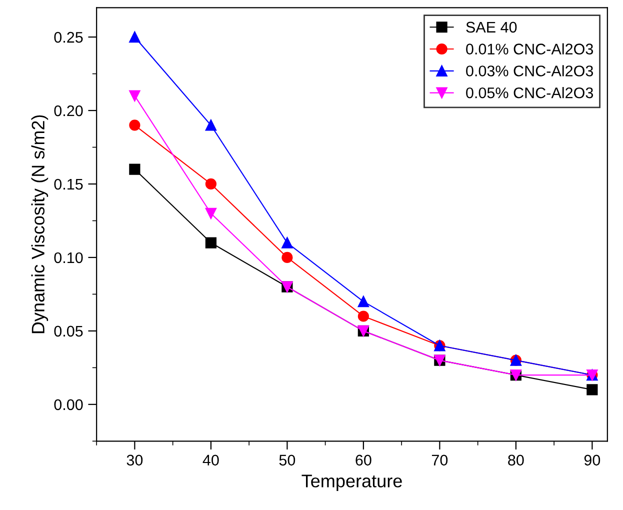 This screenshot has height=510, width=623. I want to click on x-tick-label: 80, so click(516, 460).